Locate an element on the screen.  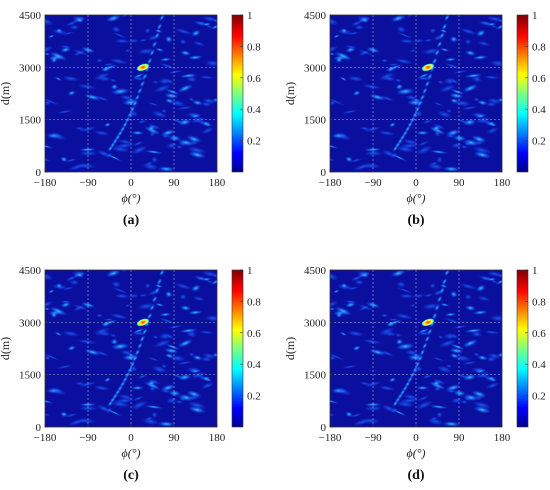
y-tick-label: 1500 is located at coordinates (315, 376).